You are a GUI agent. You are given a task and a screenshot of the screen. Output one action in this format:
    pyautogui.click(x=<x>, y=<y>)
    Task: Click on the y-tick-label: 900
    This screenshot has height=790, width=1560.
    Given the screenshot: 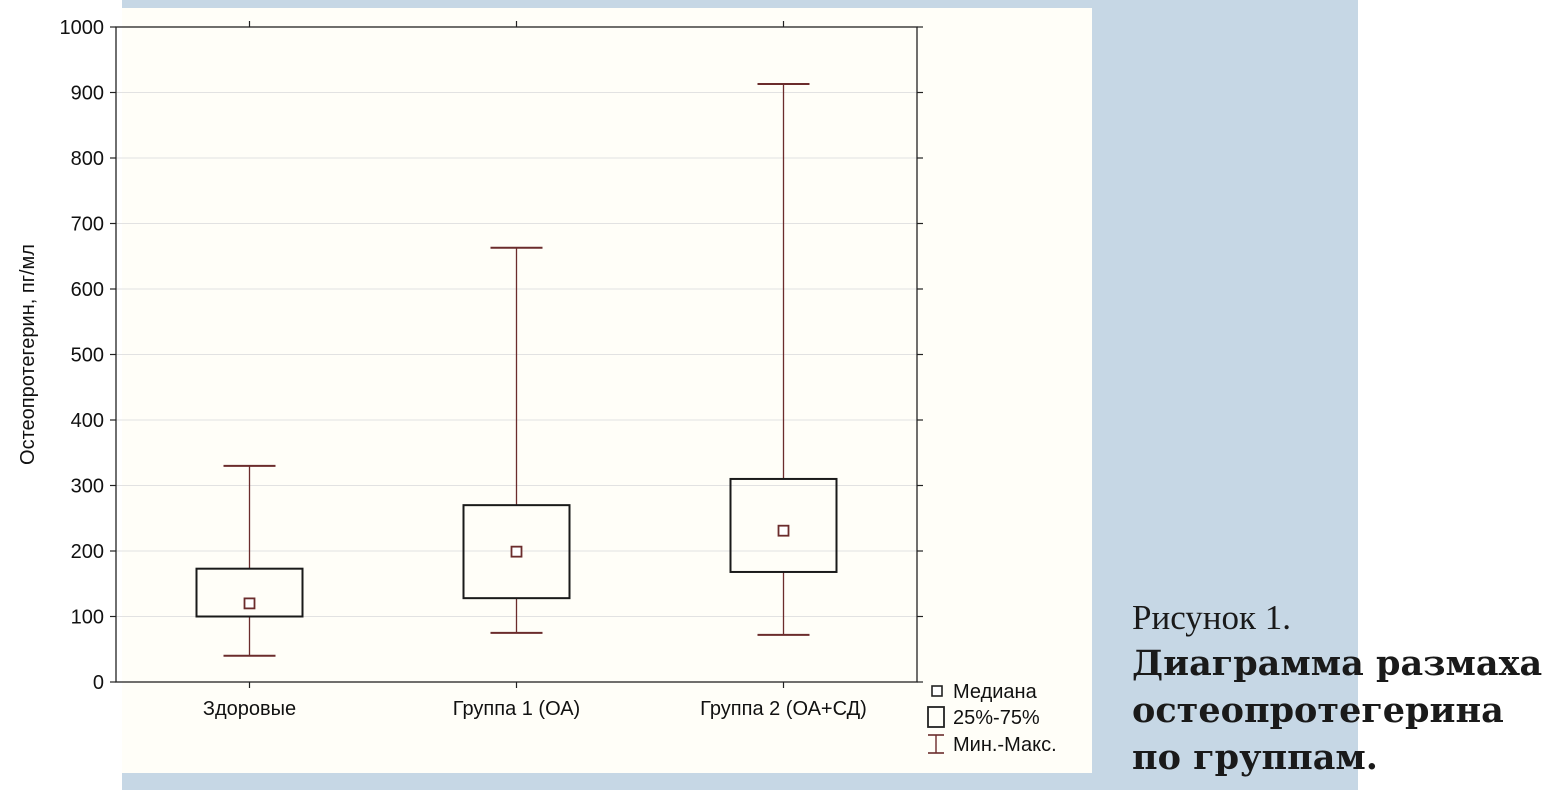 What is the action you would take?
    pyautogui.click(x=87, y=94)
    